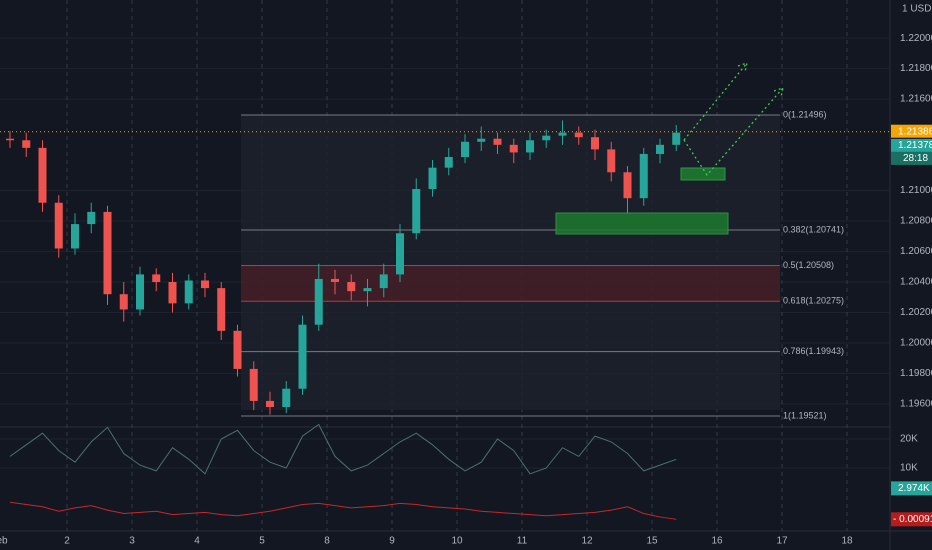 The image size is (932, 550). I want to click on x-tick-label: 8, so click(327, 541).